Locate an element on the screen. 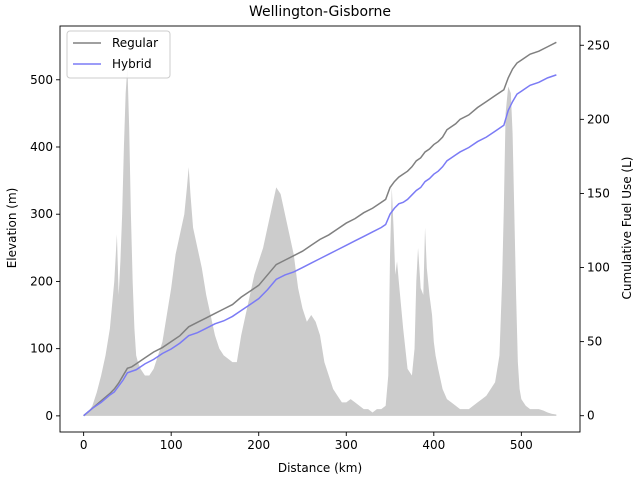 This screenshot has width=640, height=480. x-tick-label: 100 is located at coordinates (171, 445).